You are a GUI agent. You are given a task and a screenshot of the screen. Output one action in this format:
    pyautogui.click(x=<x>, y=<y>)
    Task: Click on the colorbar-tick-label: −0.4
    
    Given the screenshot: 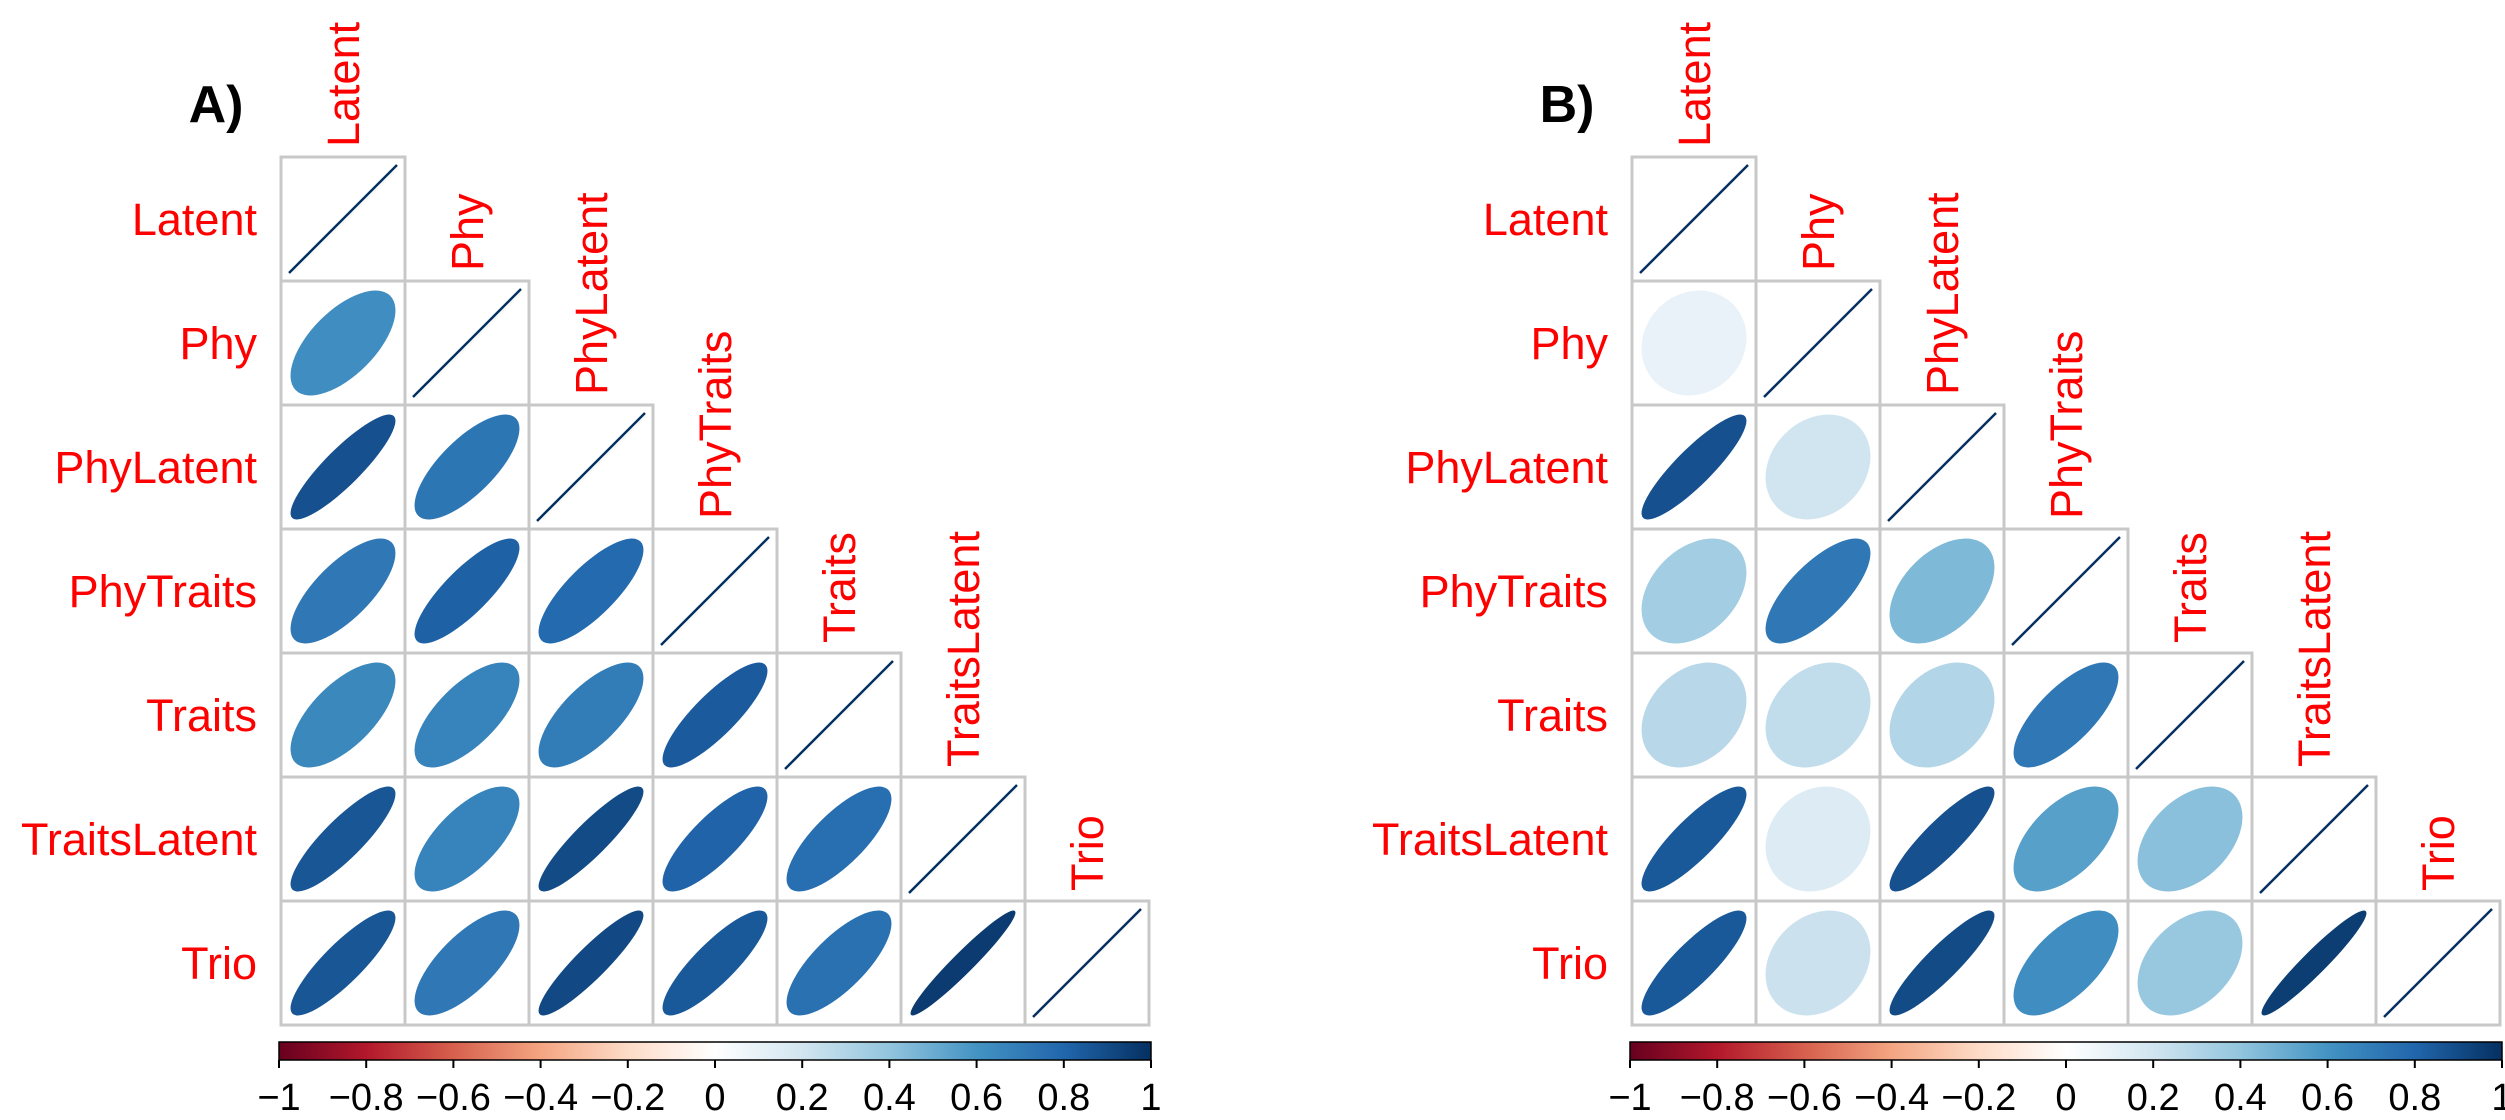 What is the action you would take?
    pyautogui.click(x=540, y=1098)
    